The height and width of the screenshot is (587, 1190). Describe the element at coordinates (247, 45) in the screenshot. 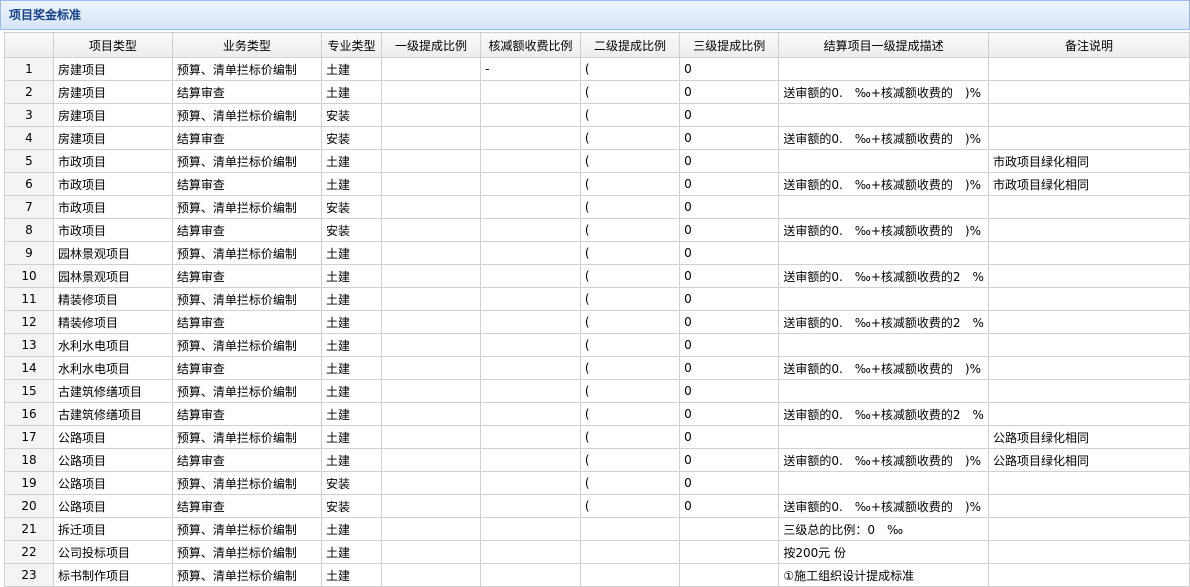

I see `column-header: 业务类型` at that location.